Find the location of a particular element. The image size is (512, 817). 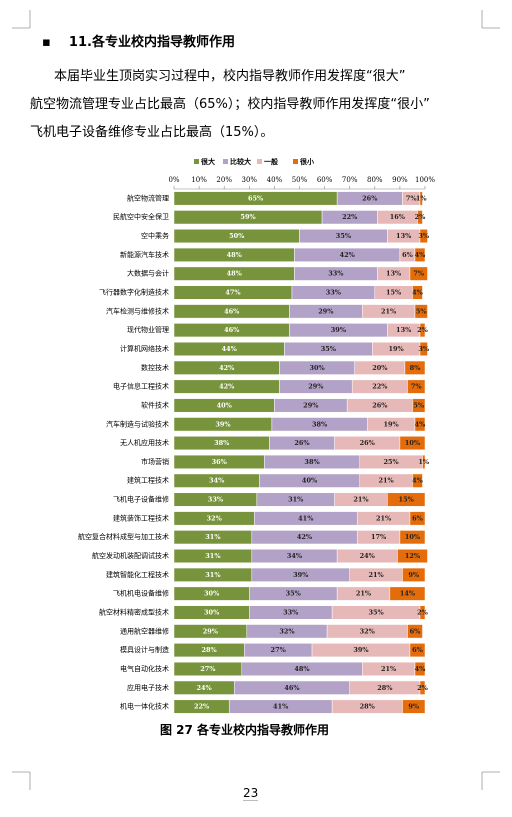

y-tick-label: 建筑工程技术 is located at coordinates (148, 480).